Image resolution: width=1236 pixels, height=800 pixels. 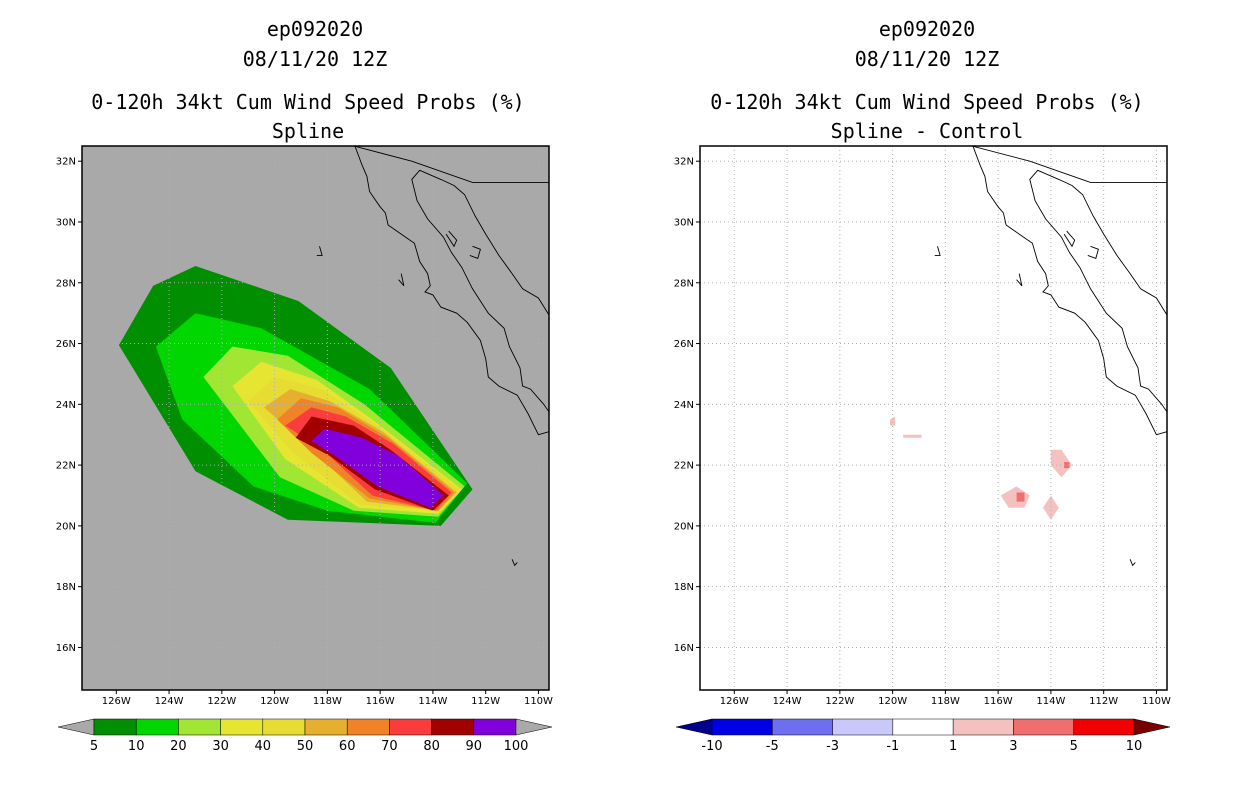 What do you see at coordinates (516, 746) in the screenshot?
I see `colorbar-label: 100` at bounding box center [516, 746].